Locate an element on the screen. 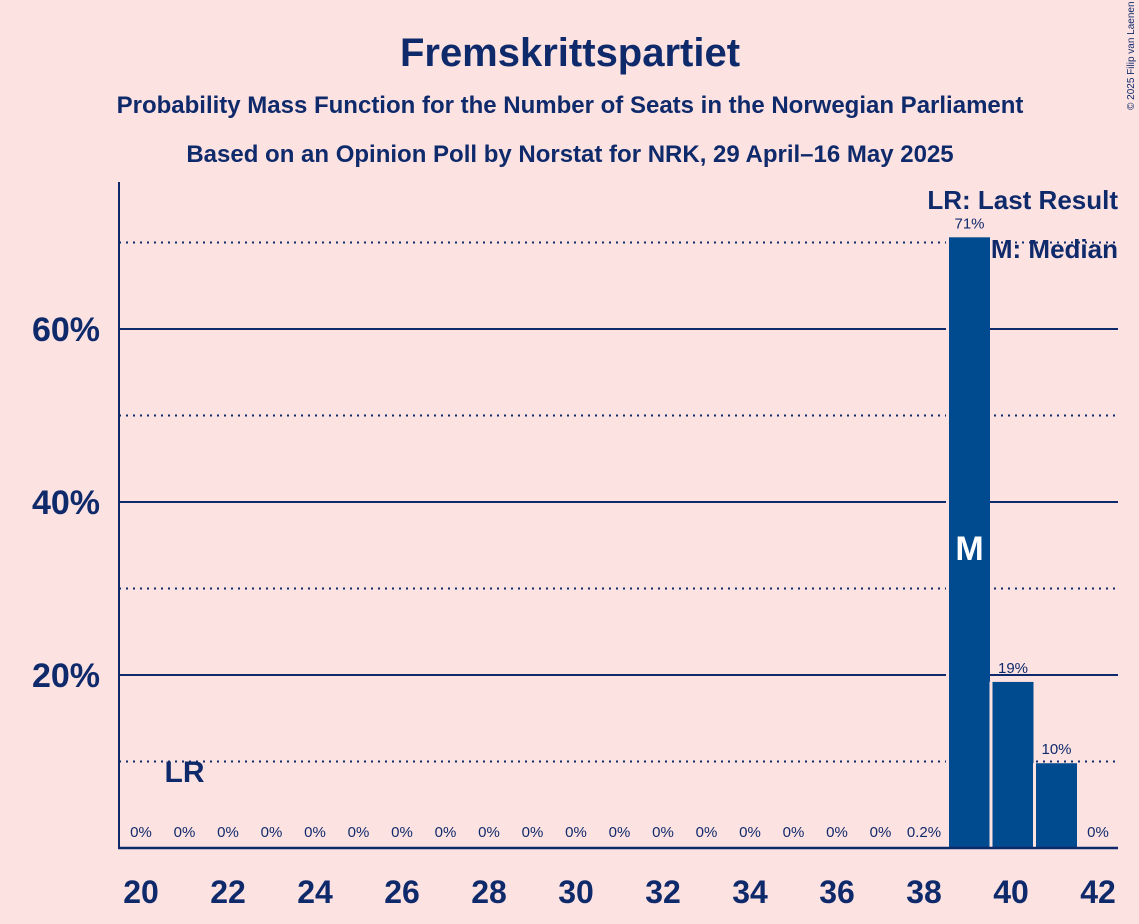  y-tick-label: 20% is located at coordinates (66, 676).